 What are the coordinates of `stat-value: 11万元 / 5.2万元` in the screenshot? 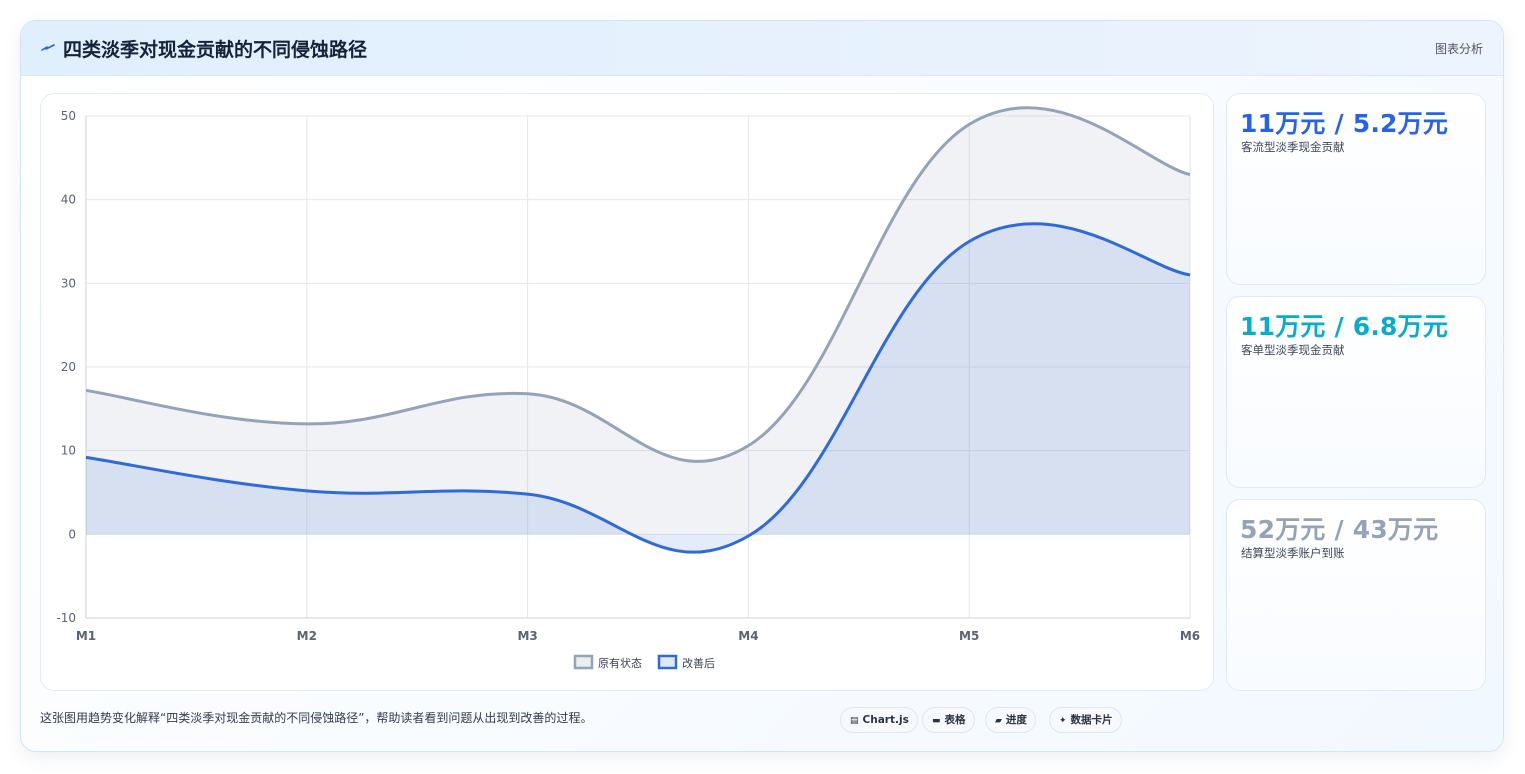 It's located at (1344, 123).